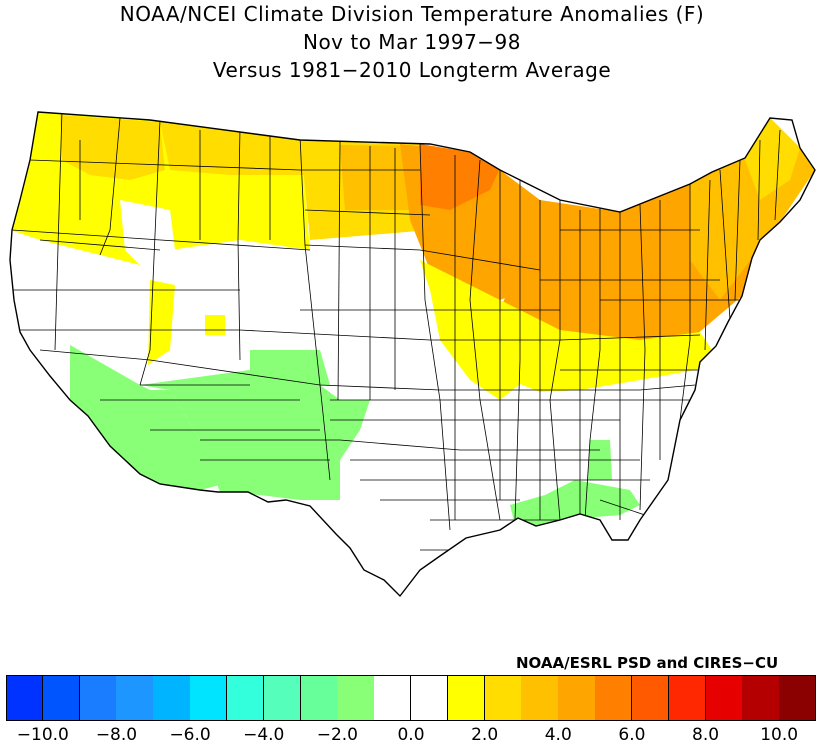  Describe the element at coordinates (42, 735) in the screenshot. I see `legend-tick-label: −10.0` at that location.